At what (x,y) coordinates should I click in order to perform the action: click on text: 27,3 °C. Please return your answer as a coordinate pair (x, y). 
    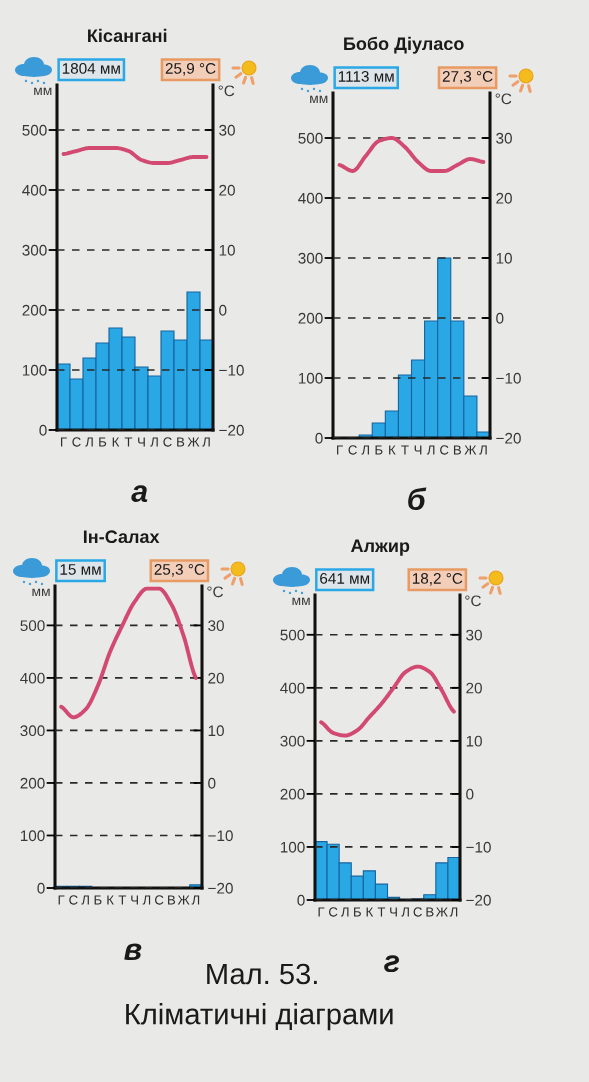
    Looking at the image, I should click on (467, 77).